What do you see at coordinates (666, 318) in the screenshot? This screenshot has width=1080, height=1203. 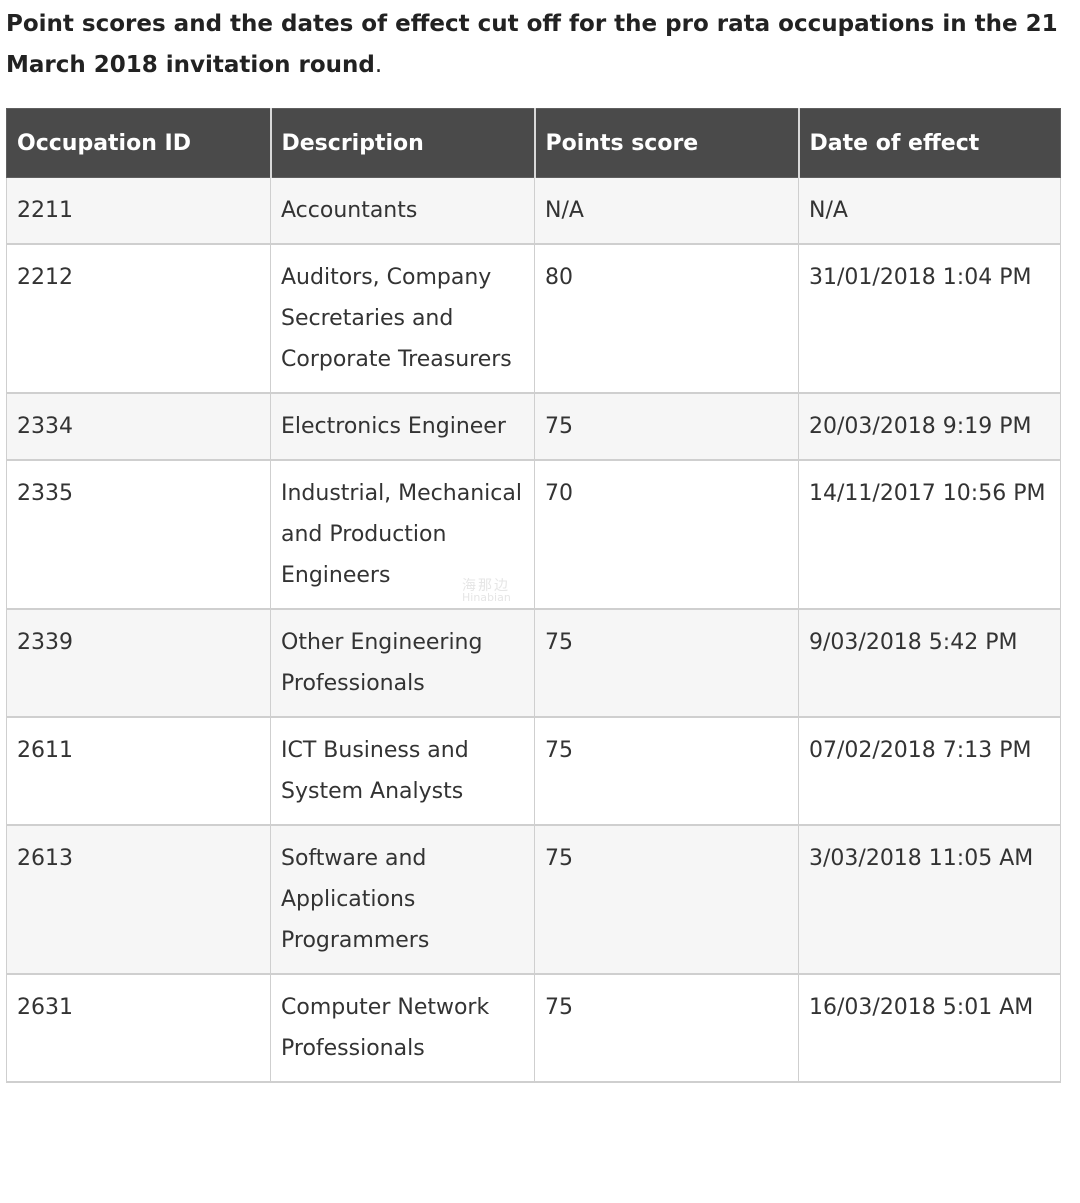 I see `cell-points-score: 80` at bounding box center [666, 318].